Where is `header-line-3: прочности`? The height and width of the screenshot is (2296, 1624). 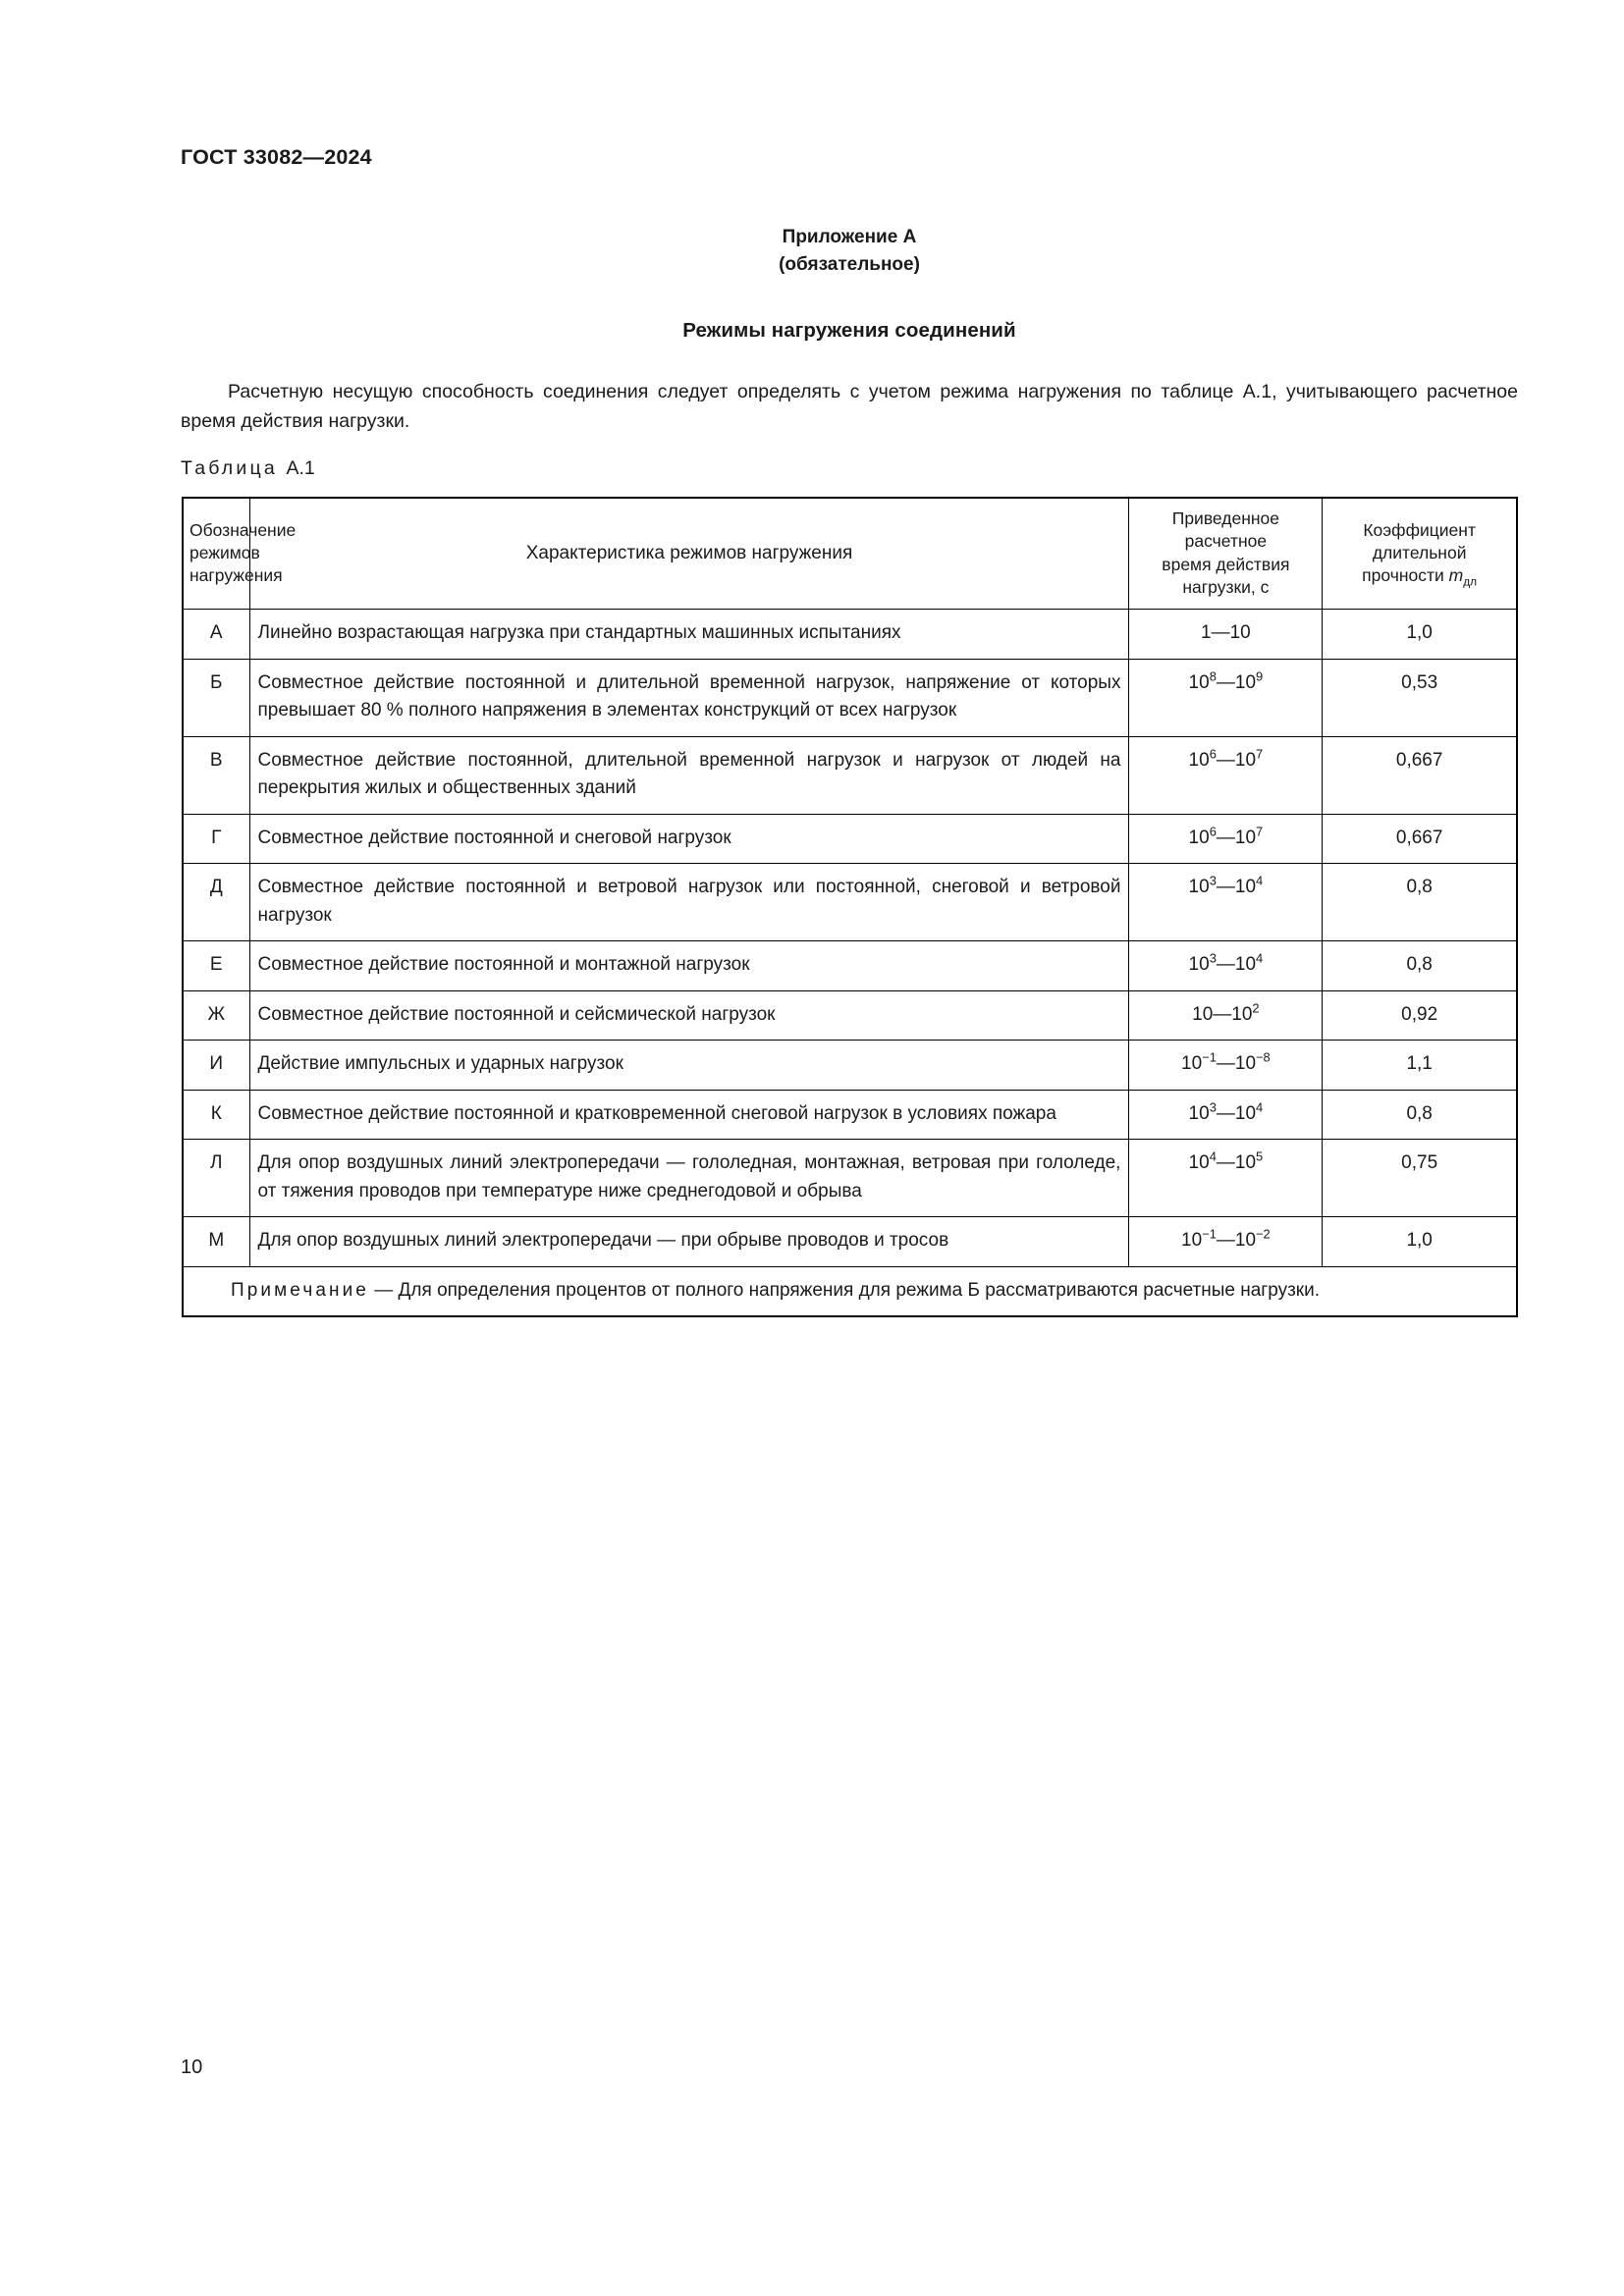 header-line-3: прочности is located at coordinates (1405, 575).